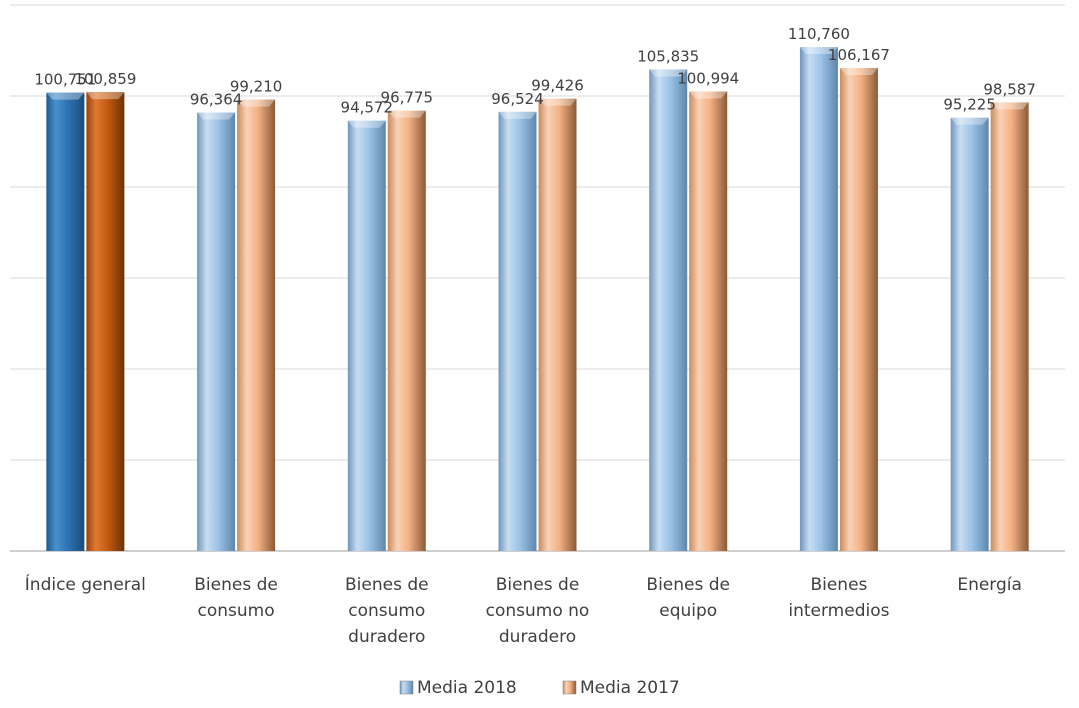 This screenshot has height=708, width=1079. What do you see at coordinates (256, 87) in the screenshot?
I see `data-label: 99,210` at bounding box center [256, 87].